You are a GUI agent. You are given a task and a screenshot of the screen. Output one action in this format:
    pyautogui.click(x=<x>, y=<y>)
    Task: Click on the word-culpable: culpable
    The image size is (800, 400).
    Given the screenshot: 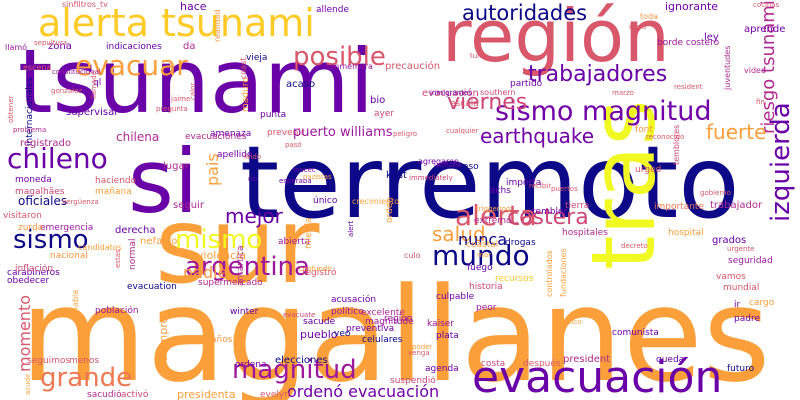 What is the action you would take?
    pyautogui.click(x=455, y=296)
    